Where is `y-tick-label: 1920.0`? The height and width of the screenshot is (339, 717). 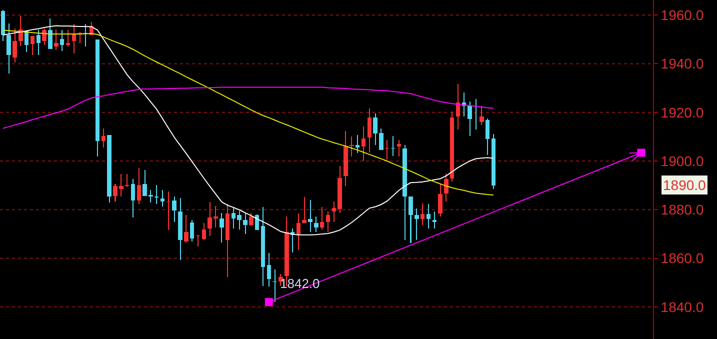 y-tick-label: 1920.0 is located at coordinates (682, 112).